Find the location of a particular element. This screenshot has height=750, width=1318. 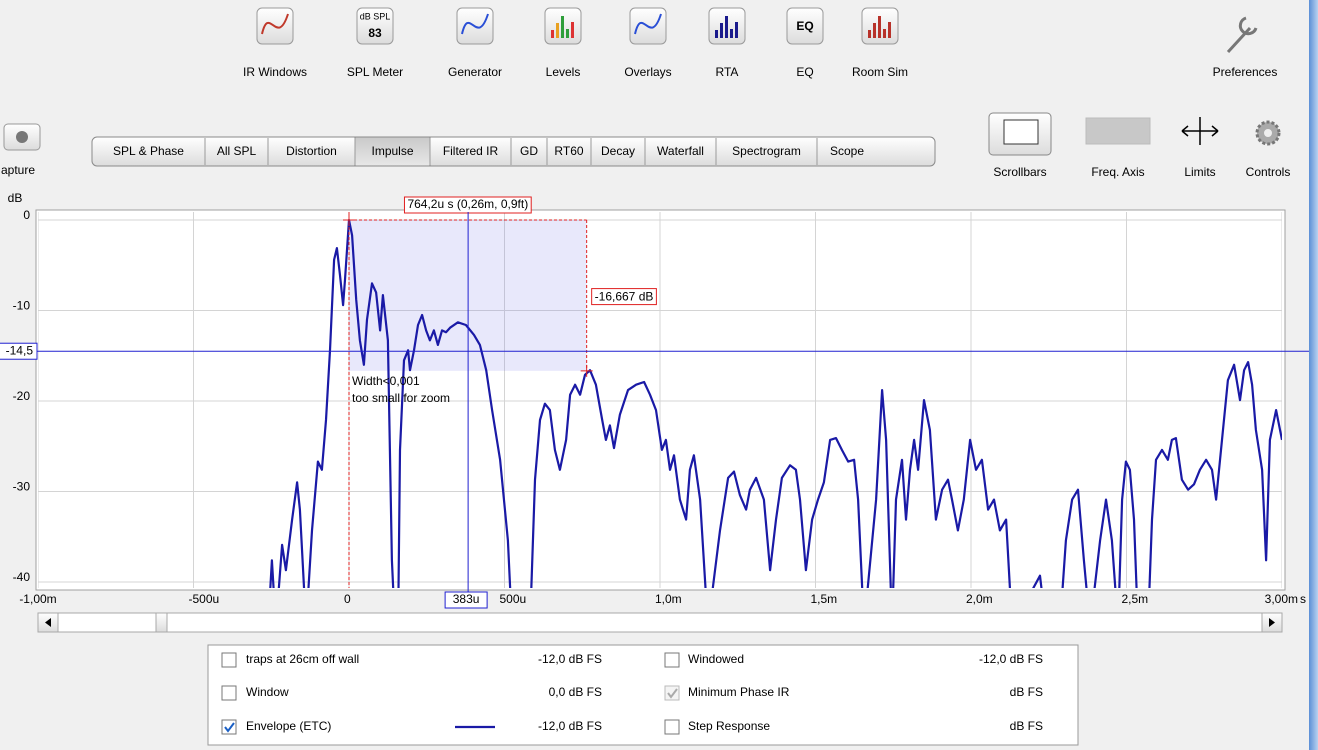

cursor-x-label: 383u is located at coordinates (466, 599).